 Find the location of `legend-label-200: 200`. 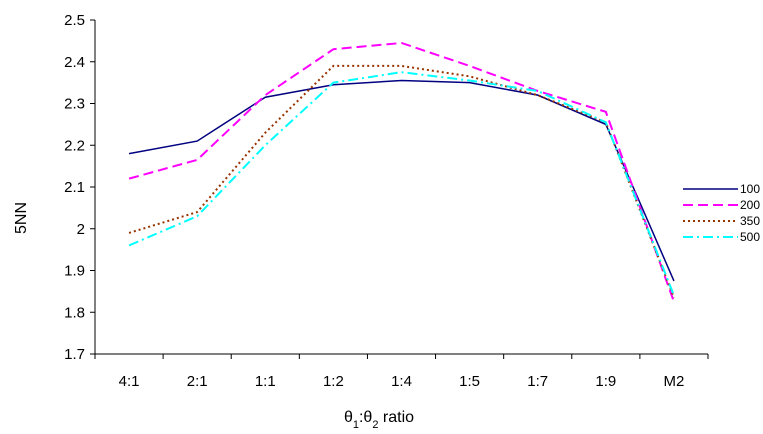

legend-label-200: 200 is located at coordinates (750, 205).